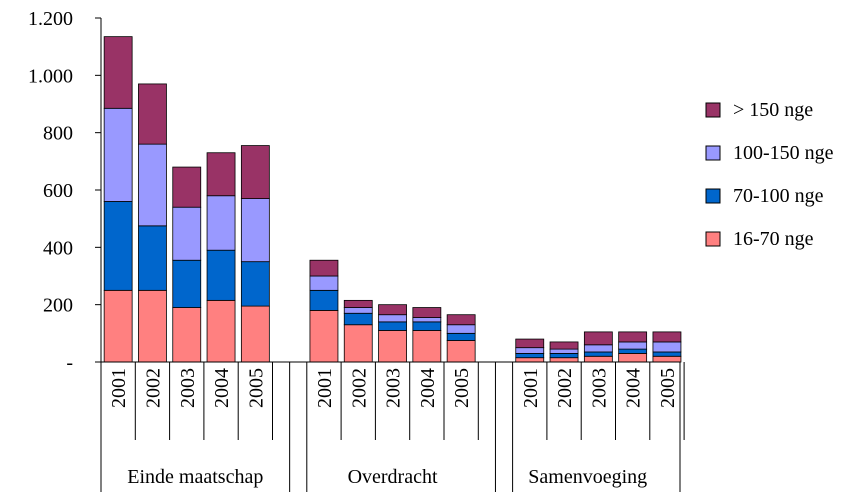  I want to click on bar-segment-2-group-2-2003, so click(392, 326).